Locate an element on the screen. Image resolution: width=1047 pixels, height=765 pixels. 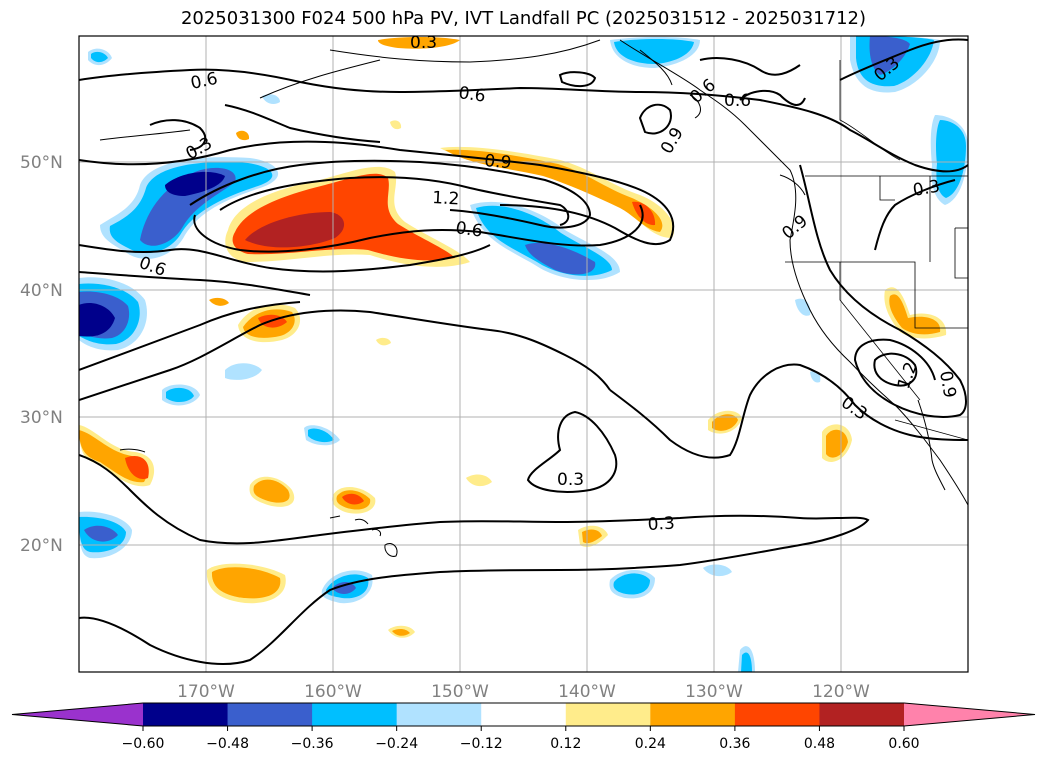
colorbar-tick-label: 0.36 is located at coordinates (734, 744).